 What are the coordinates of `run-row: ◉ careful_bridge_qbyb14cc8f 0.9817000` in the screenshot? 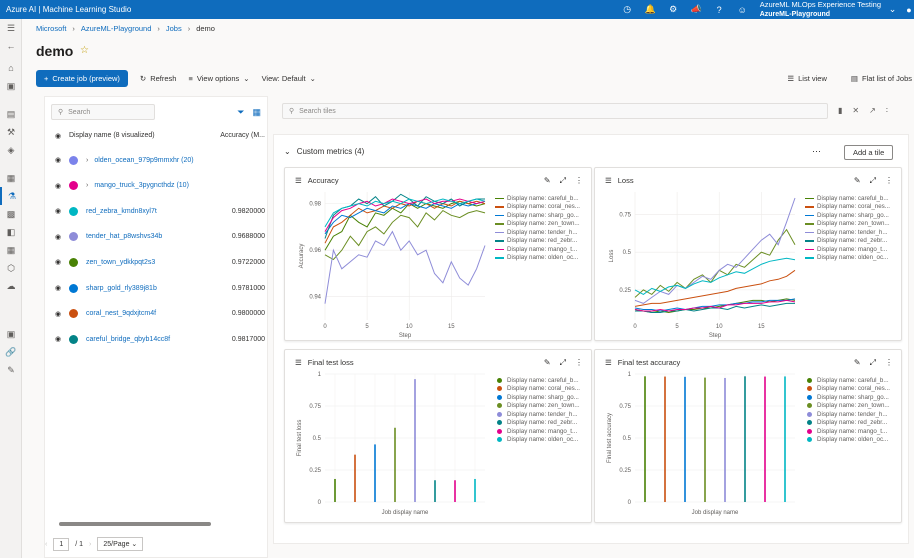 It's located at (160, 339).